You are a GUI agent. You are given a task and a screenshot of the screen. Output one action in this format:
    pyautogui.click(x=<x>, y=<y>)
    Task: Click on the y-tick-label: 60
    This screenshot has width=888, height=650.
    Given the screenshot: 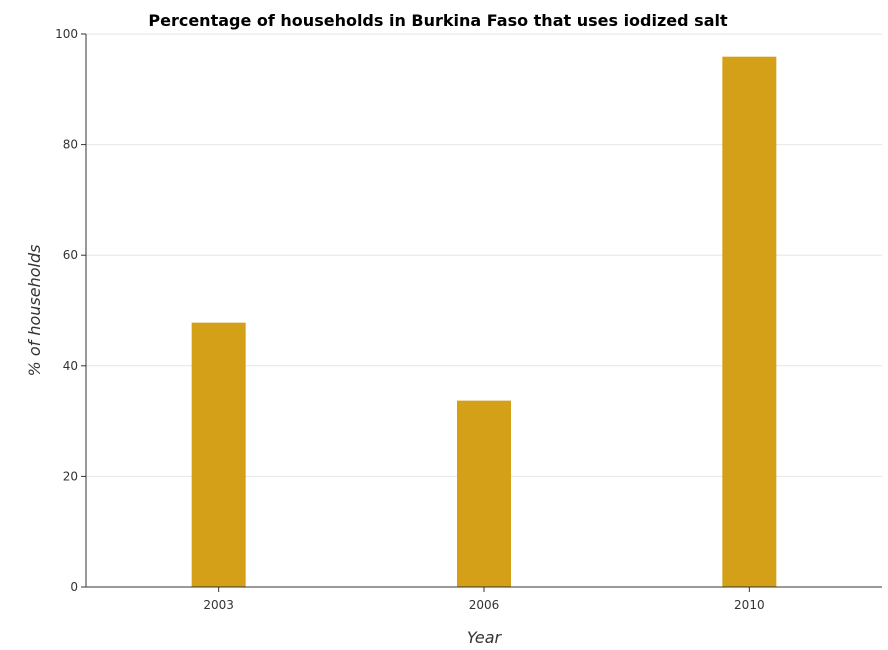 What is the action you would take?
    pyautogui.click(x=70, y=255)
    